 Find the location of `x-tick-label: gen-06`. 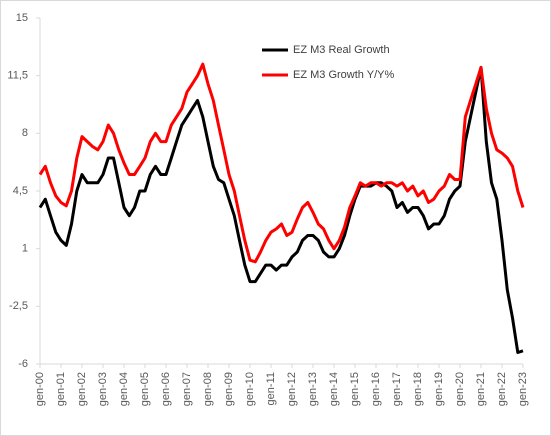

x-tick-label: gen-06 is located at coordinates (166, 389).